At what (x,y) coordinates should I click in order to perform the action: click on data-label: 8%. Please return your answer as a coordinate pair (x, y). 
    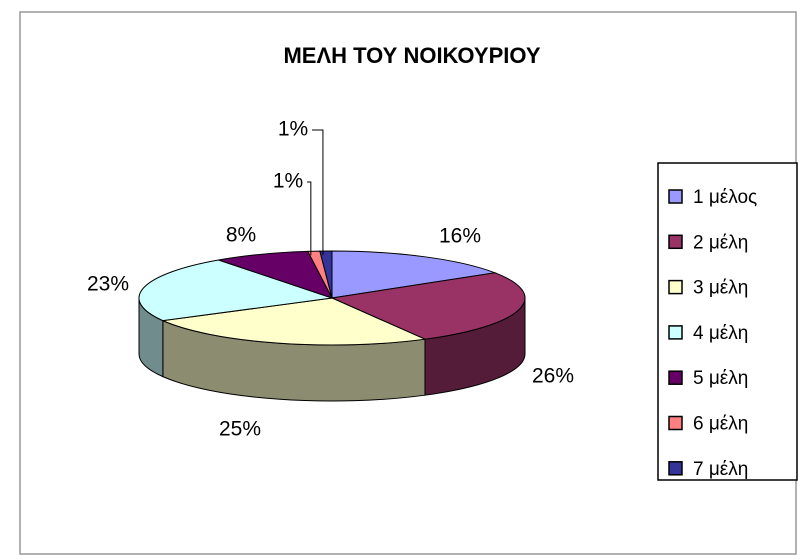
    Looking at the image, I should click on (241, 235).